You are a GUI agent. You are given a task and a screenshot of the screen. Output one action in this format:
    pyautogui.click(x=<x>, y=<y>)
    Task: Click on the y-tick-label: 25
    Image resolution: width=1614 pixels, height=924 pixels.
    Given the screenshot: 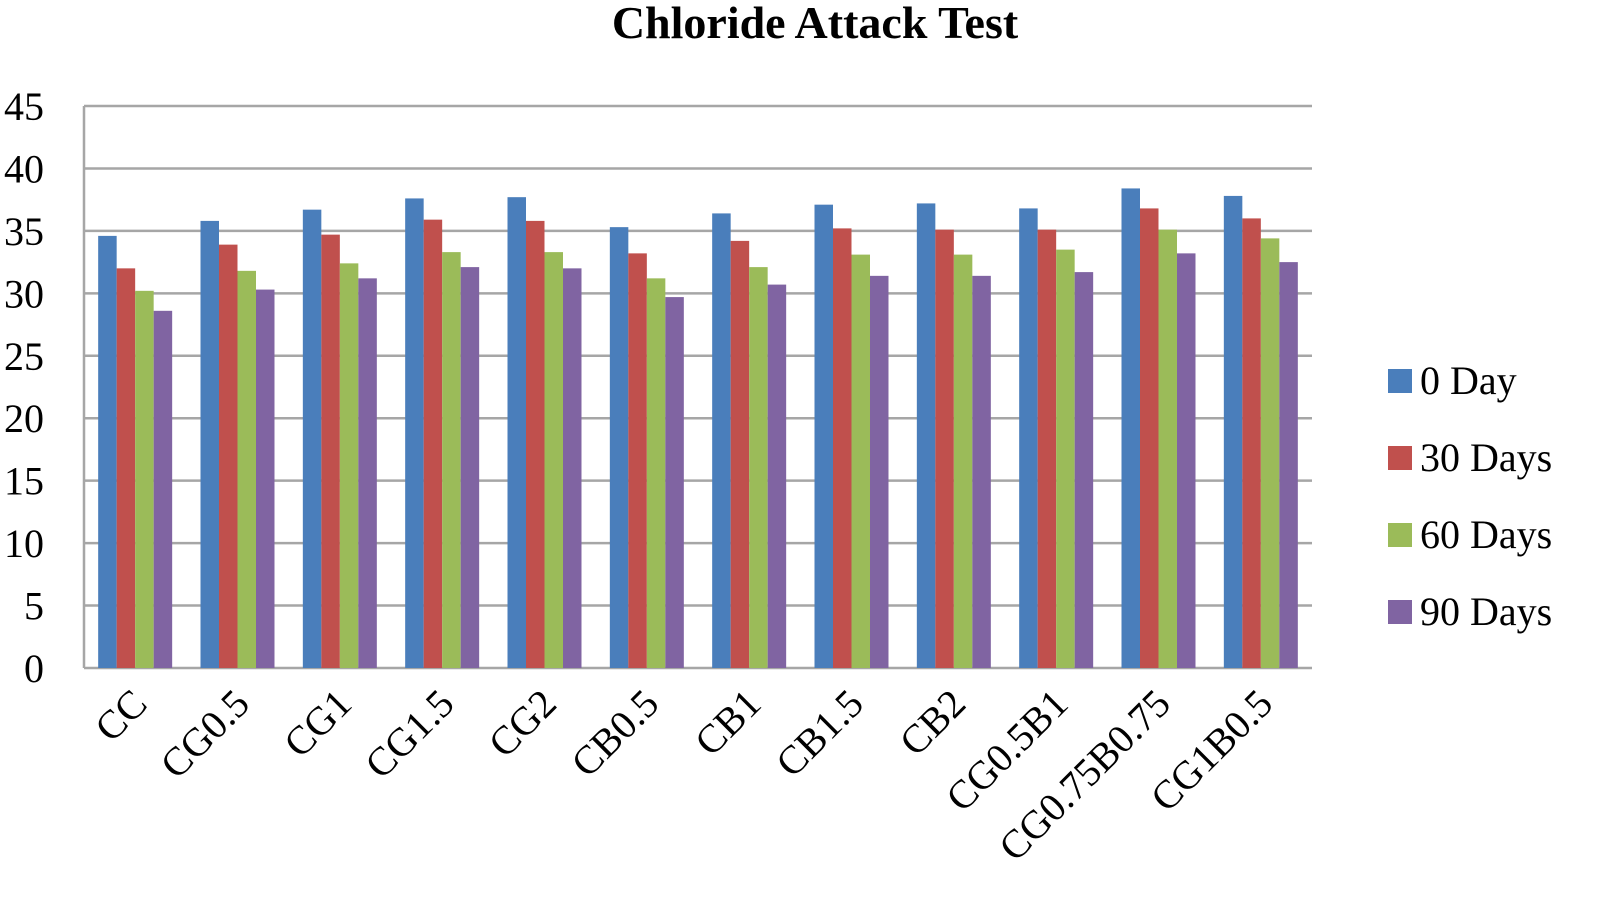 What is the action you would take?
    pyautogui.click(x=24, y=356)
    